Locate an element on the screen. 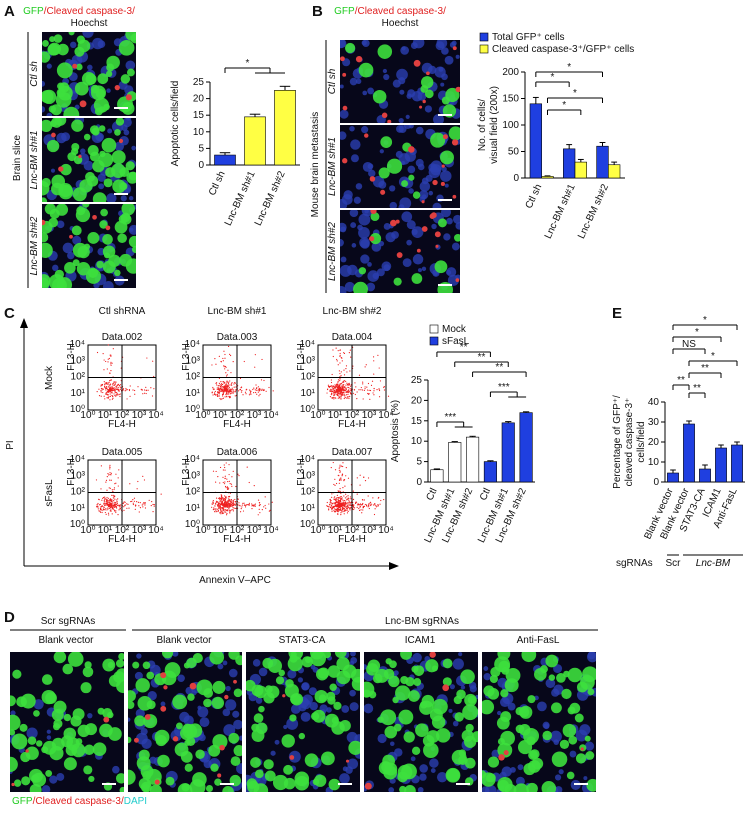 The width and height of the screenshot is (755, 818). y-tick-label: 25 is located at coordinates (417, 380).